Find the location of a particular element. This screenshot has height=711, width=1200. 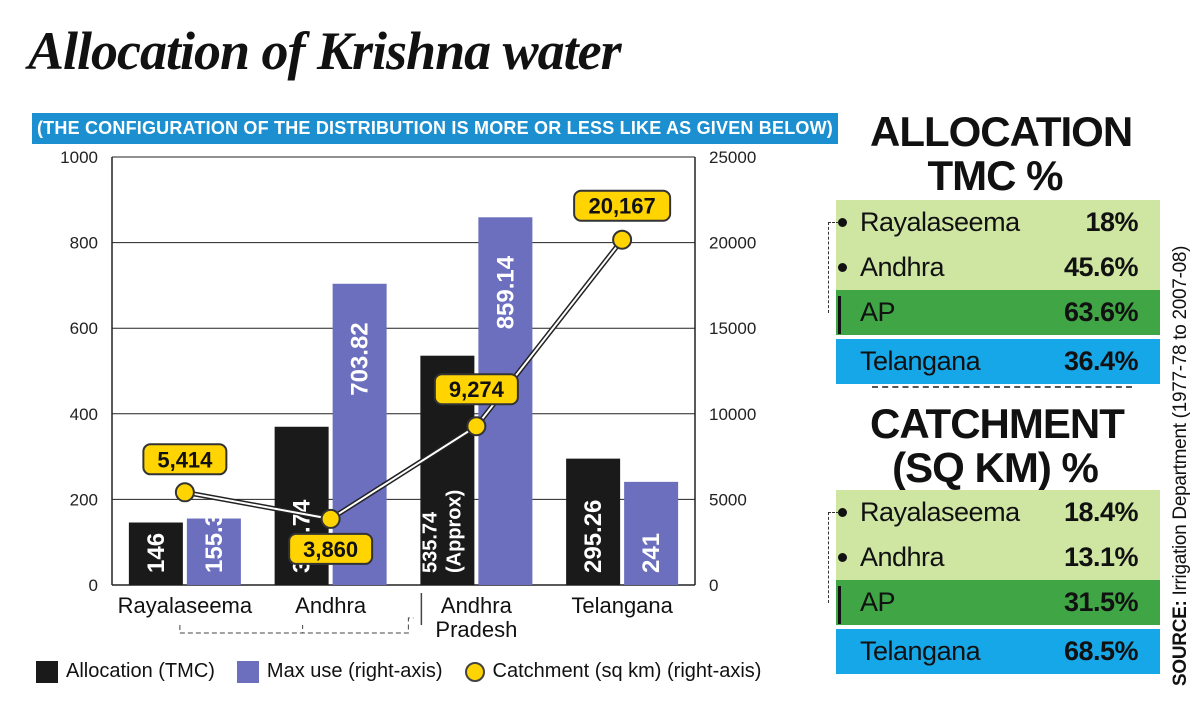

y-tick-left: 400 is located at coordinates (84, 414).